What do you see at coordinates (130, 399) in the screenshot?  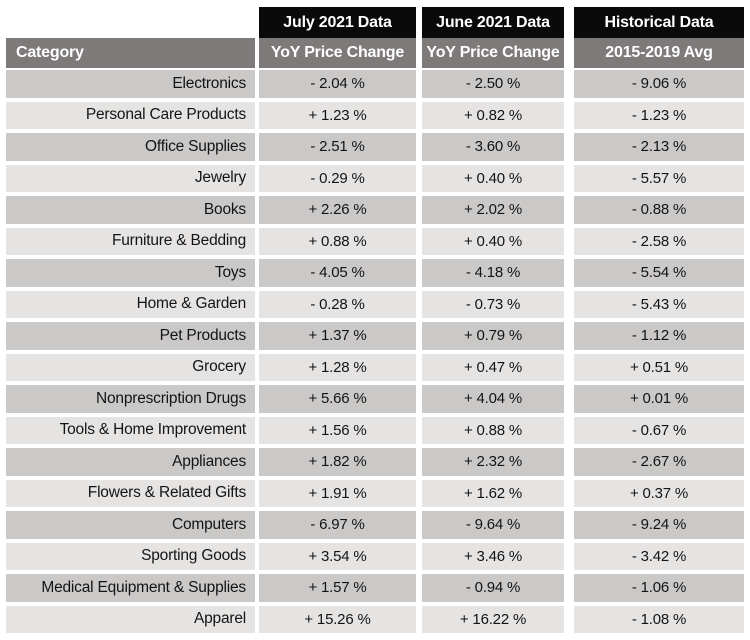 I see `category-cell: Nonprescription Drugs` at bounding box center [130, 399].